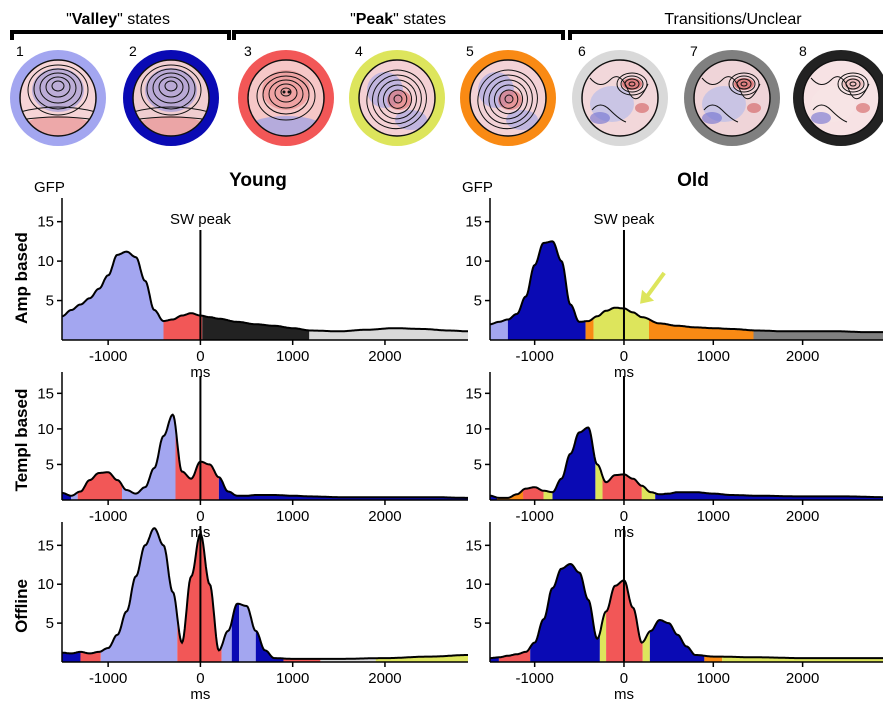 This screenshot has height=702, width=883. I want to click on panel-young-amp: 5 10 15 -1000 0 1000 2000 ms GFP SW peak, so click(251, 280).